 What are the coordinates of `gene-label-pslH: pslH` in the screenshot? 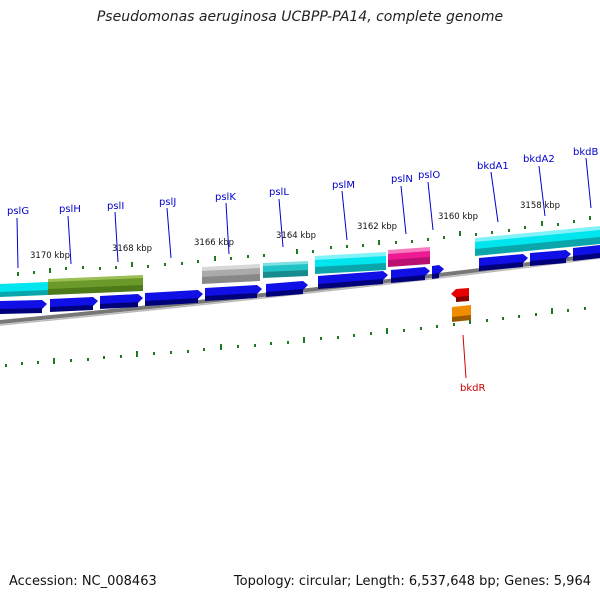 It's located at (70, 209).